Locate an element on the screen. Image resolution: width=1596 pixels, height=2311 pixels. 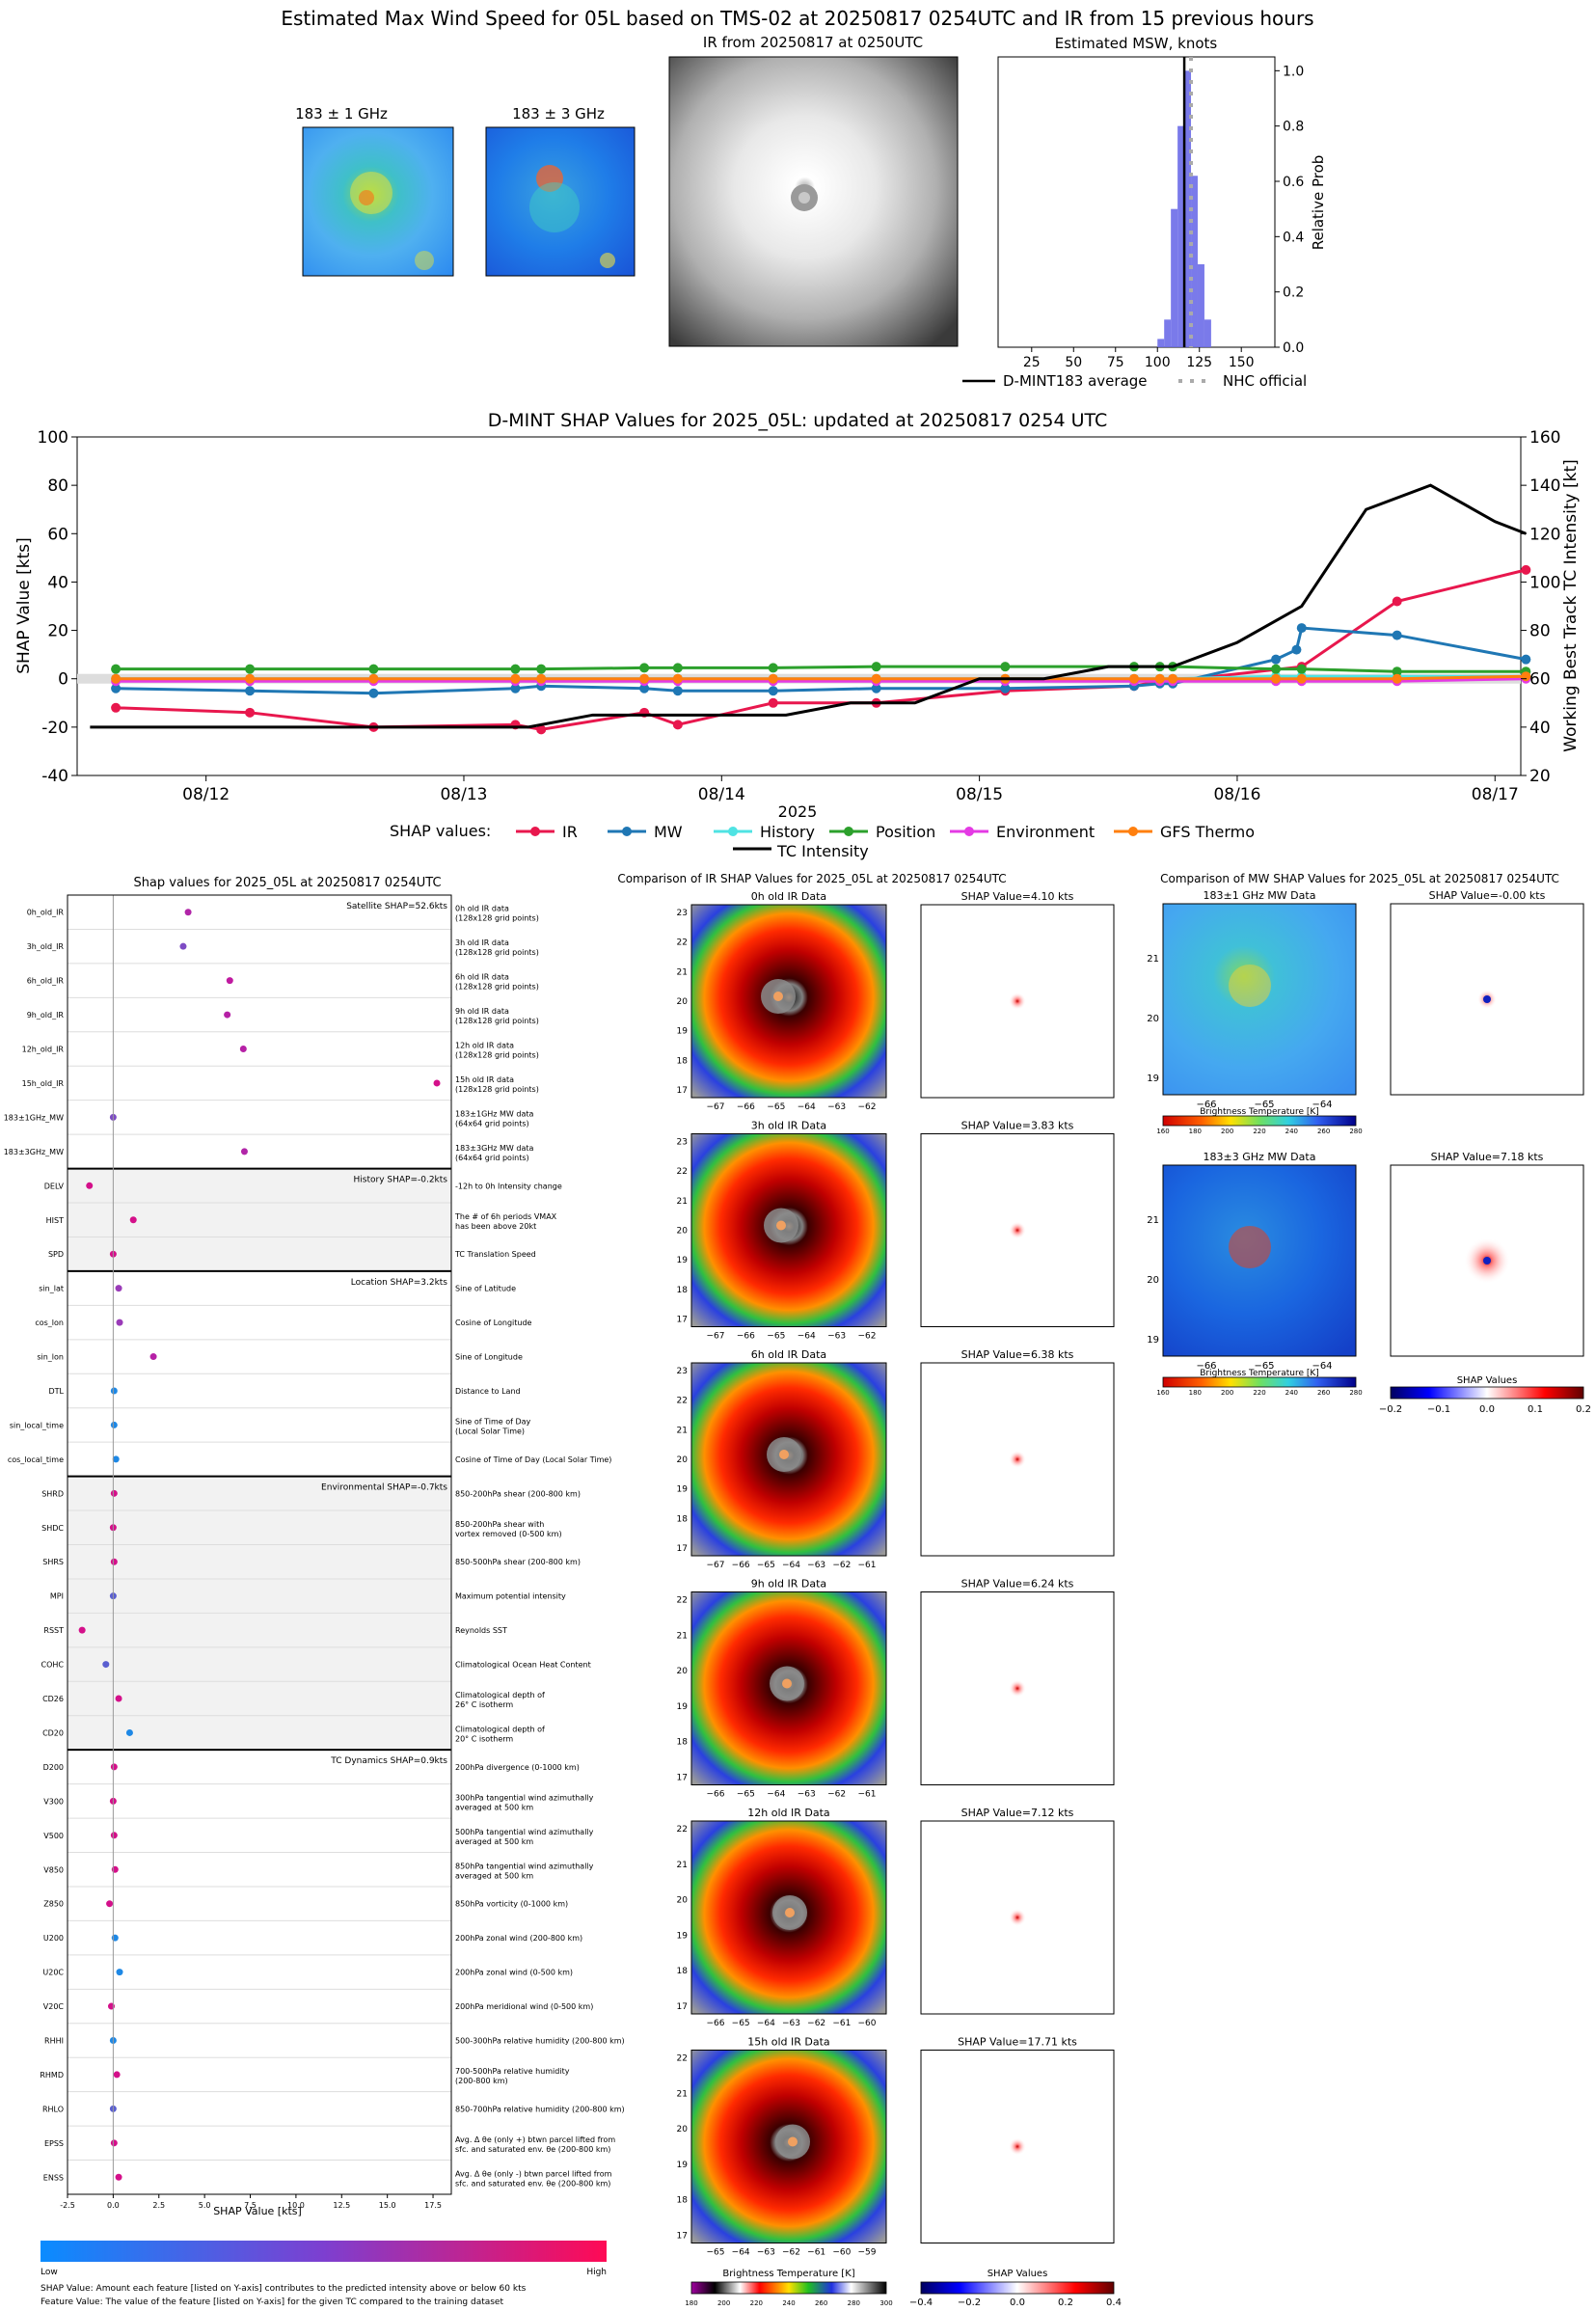
feature-name: ENSS is located at coordinates (54, 2177).